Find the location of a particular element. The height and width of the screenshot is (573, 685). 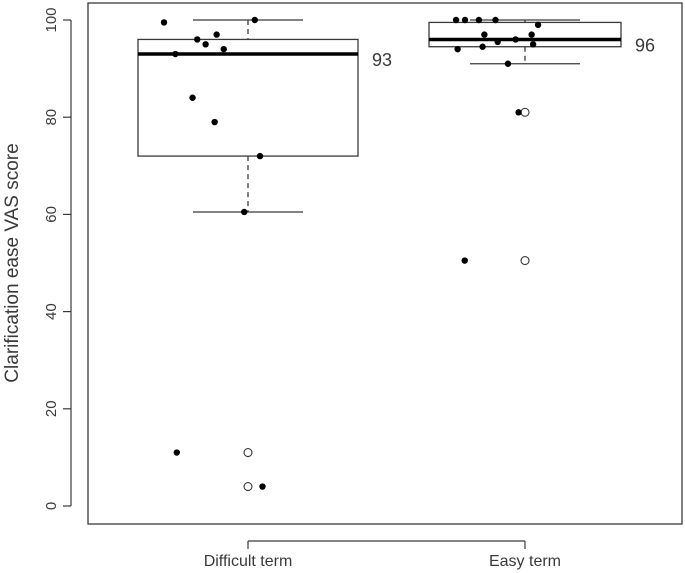

y-tick-label: 20 is located at coordinates (51, 408).